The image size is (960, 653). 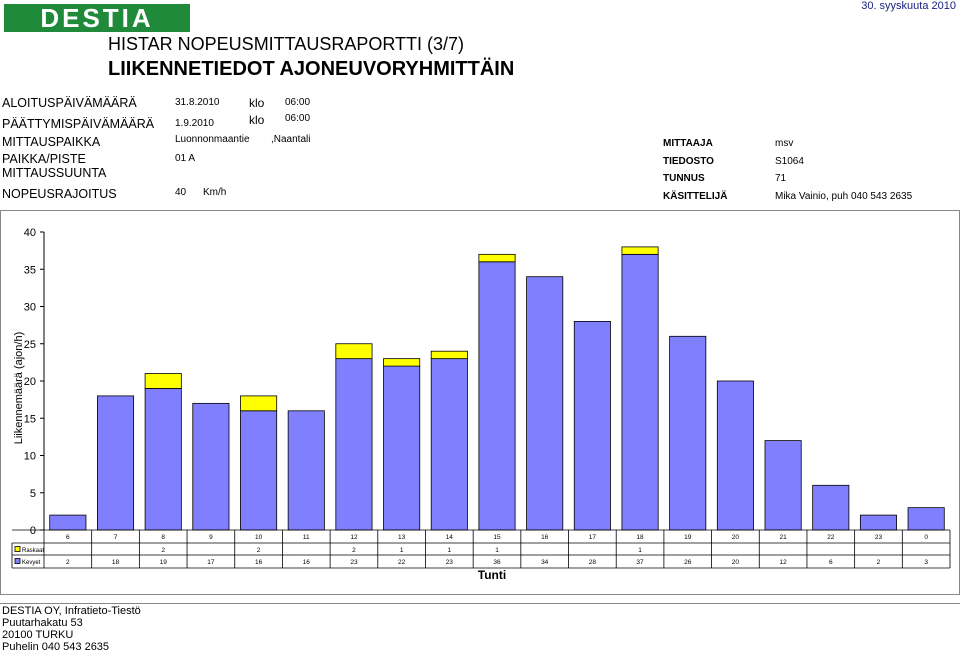 I want to click on table-cell-kevyet: 36, so click(x=497, y=562).